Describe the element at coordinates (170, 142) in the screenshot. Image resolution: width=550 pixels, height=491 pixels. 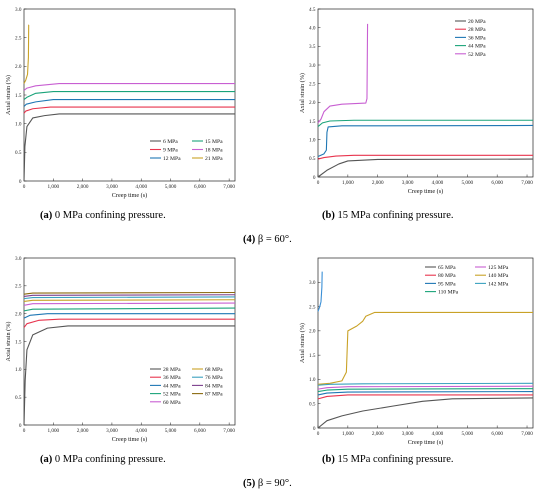
I see `legend-entry: 6 MPa` at that location.